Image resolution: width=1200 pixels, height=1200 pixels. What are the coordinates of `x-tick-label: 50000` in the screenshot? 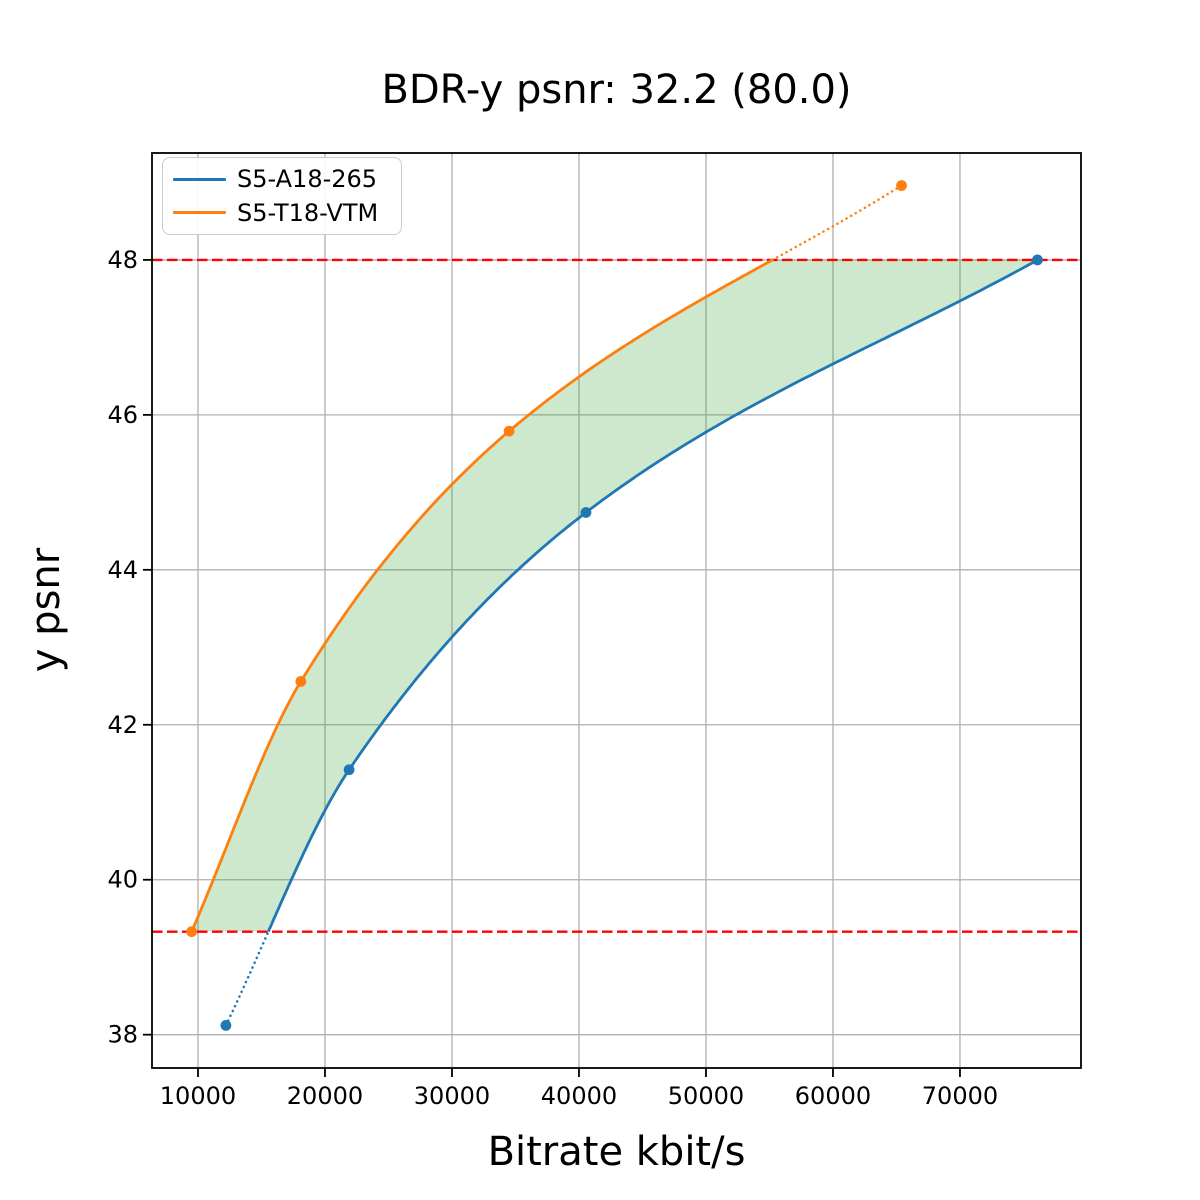 It's located at (706, 1096).